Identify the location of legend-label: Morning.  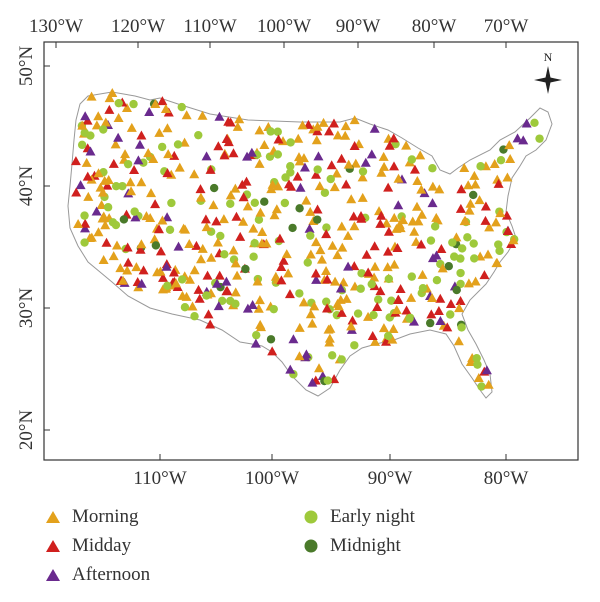
(105, 516).